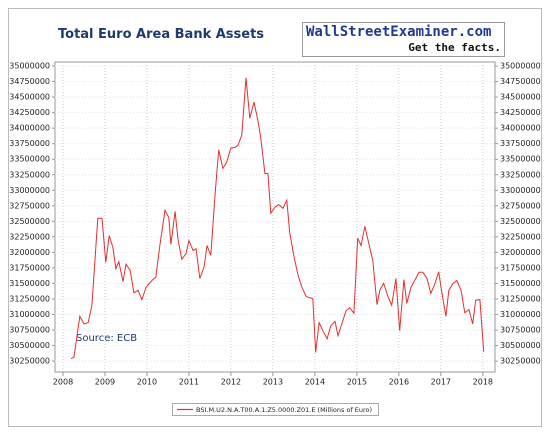 Image resolution: width=550 pixels, height=435 pixels. Describe the element at coordinates (520, 112) in the screenshot. I see `y2-tick-label: 34250000` at that location.